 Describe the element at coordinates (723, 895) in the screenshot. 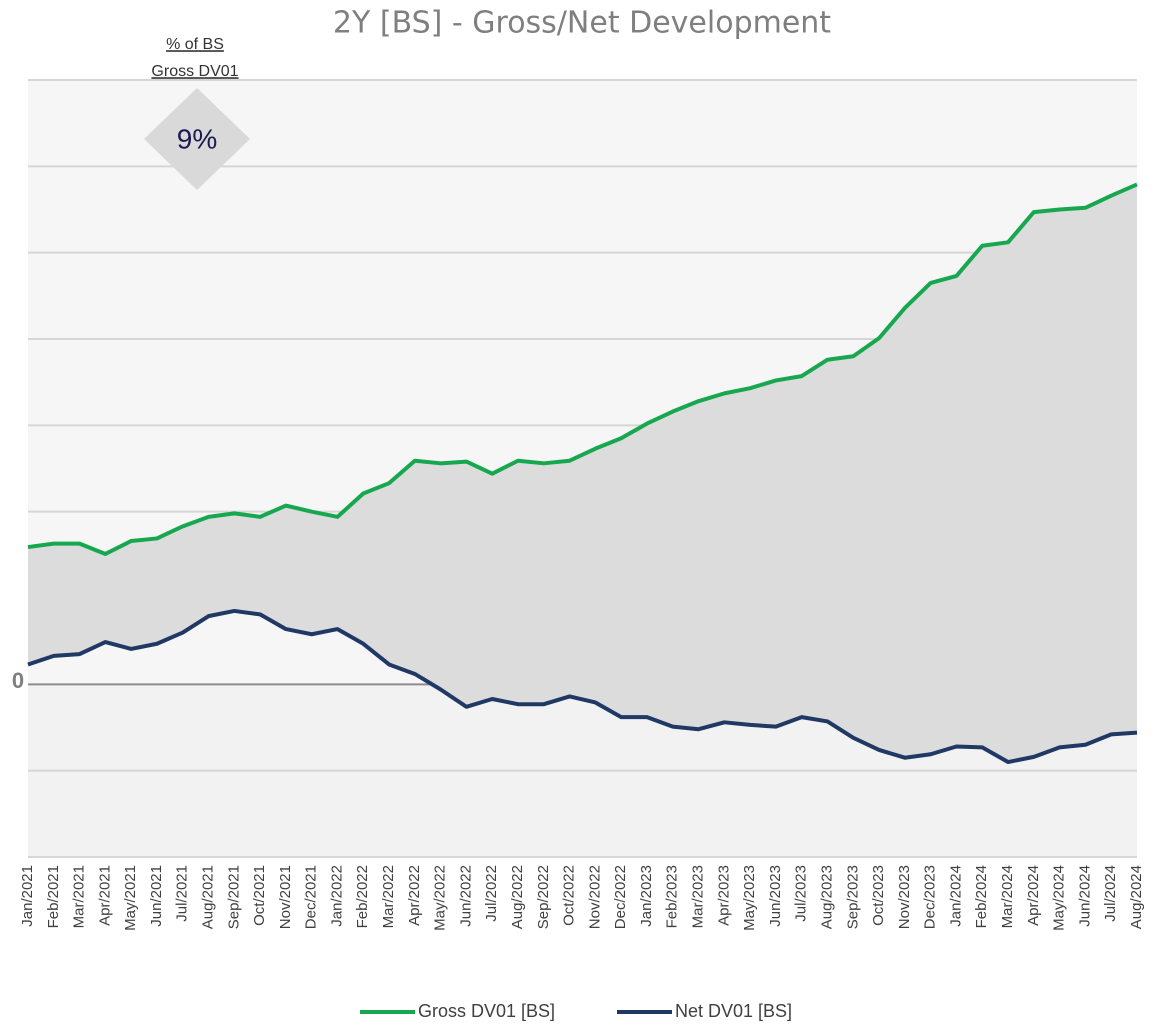

I see `x-tick-label: Apr/2023` at that location.